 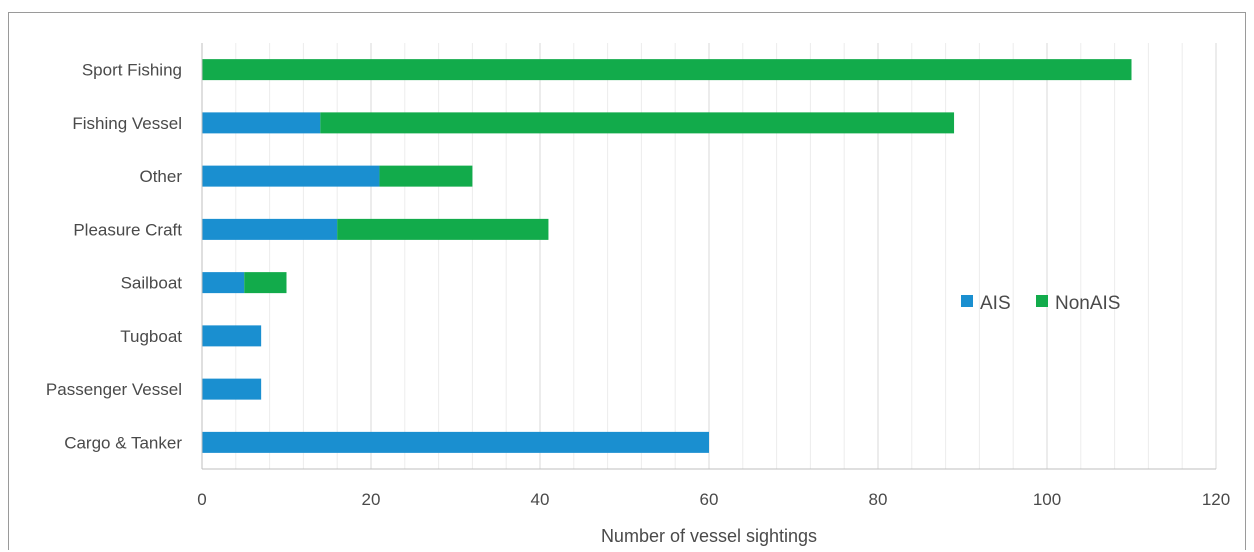 I want to click on category-label: Fishing Vessel, so click(x=127, y=123).